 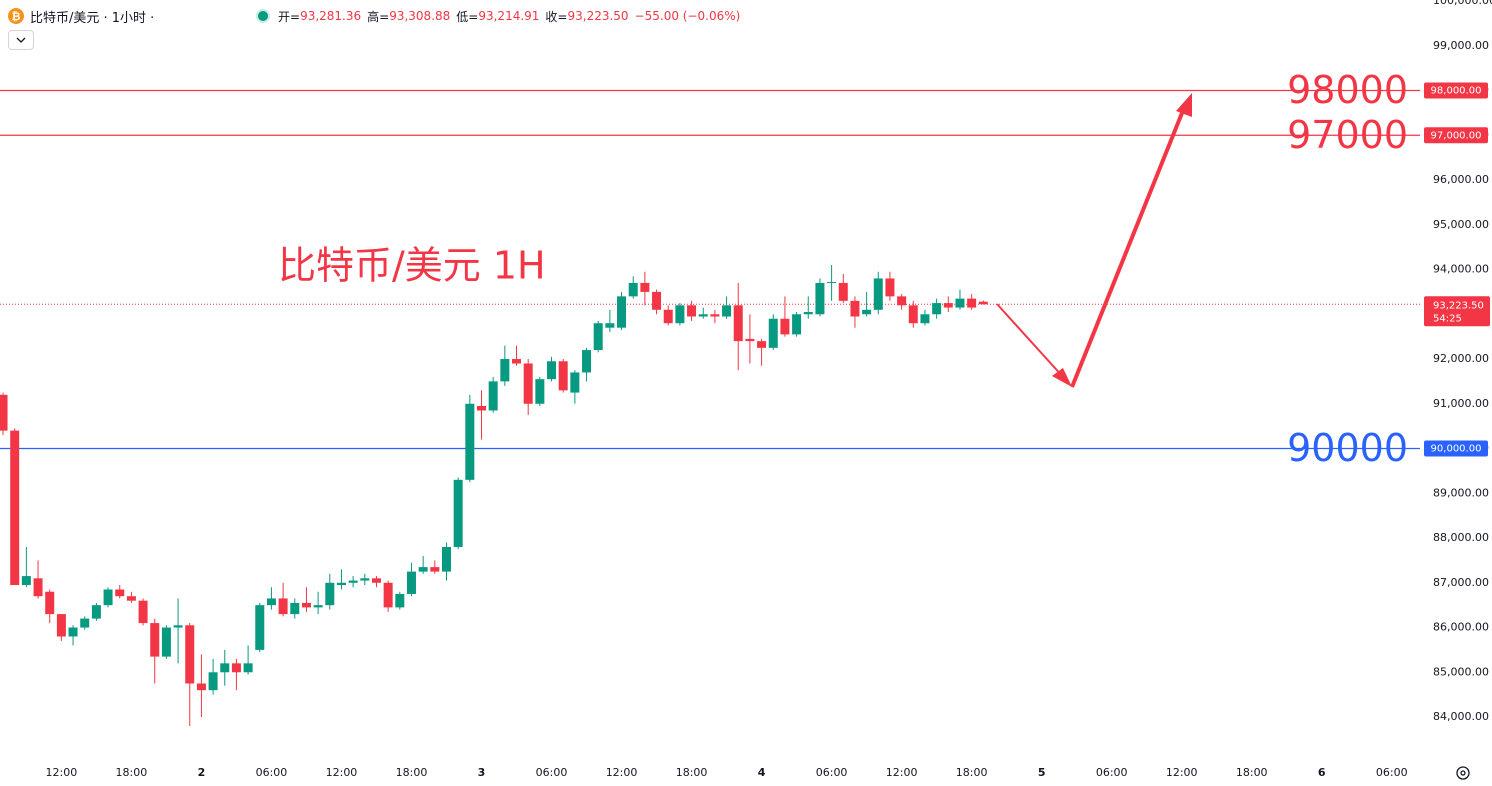 I want to click on last-price-badge, so click(x=1457, y=311).